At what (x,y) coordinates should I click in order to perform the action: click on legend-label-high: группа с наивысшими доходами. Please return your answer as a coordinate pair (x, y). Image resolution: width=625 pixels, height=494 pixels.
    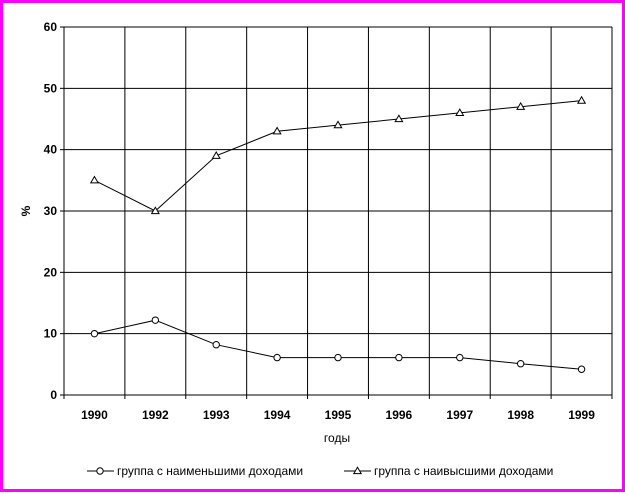
    Looking at the image, I should click on (463, 471).